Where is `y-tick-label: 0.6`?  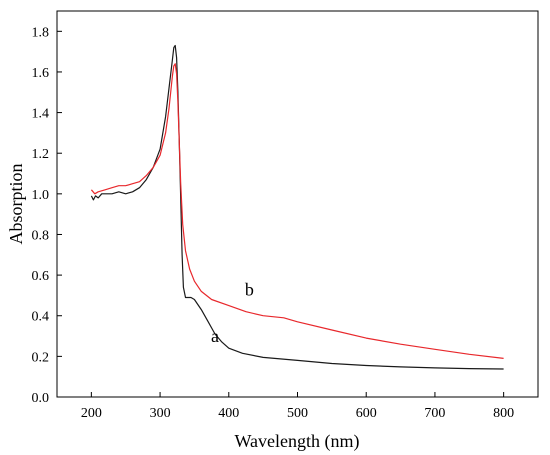 y-tick-label: 0.6 is located at coordinates (41, 276).